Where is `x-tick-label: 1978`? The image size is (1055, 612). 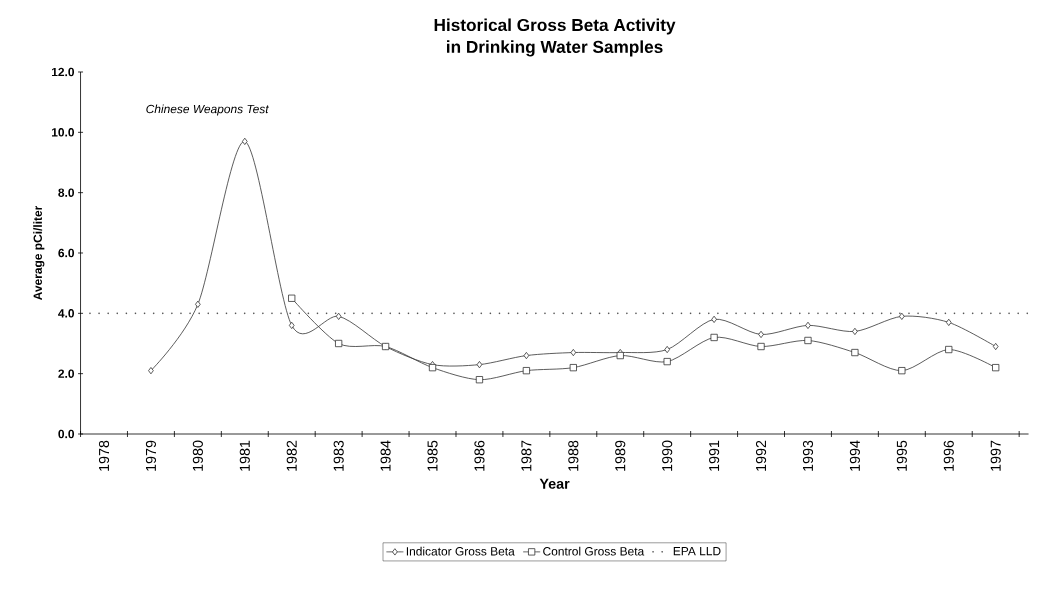 x-tick-label: 1978 is located at coordinates (104, 455).